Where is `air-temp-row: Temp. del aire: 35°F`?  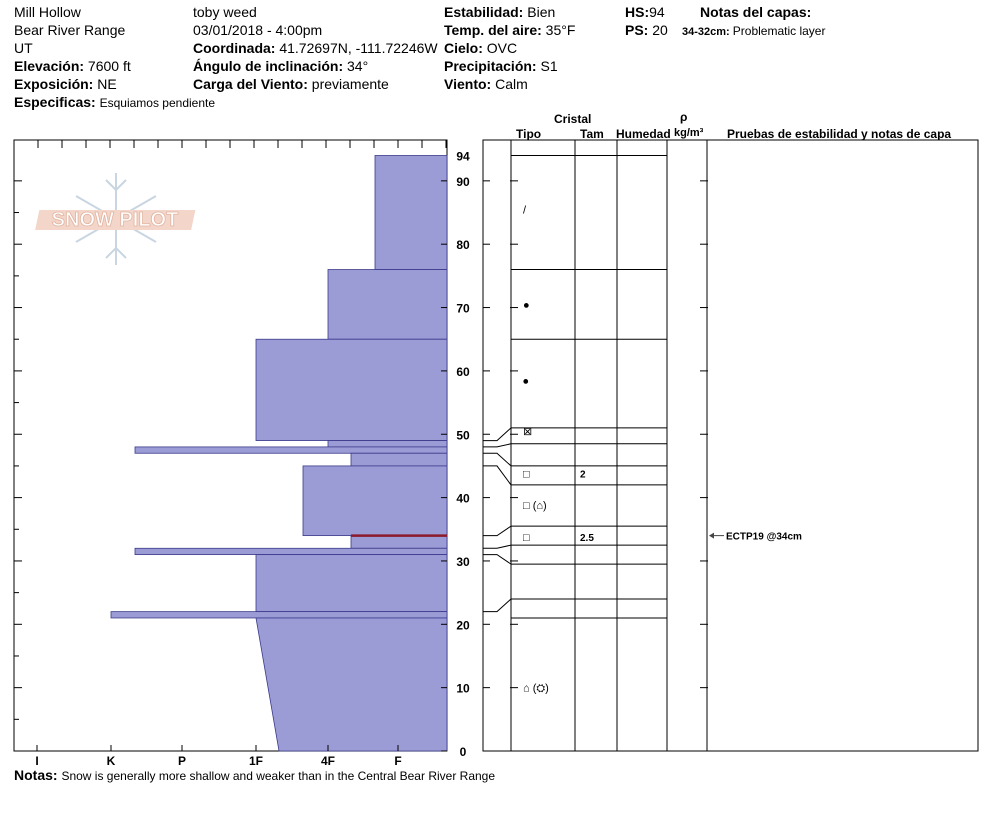
air-temp-row: Temp. del aire: 35°F is located at coordinates (509, 30).